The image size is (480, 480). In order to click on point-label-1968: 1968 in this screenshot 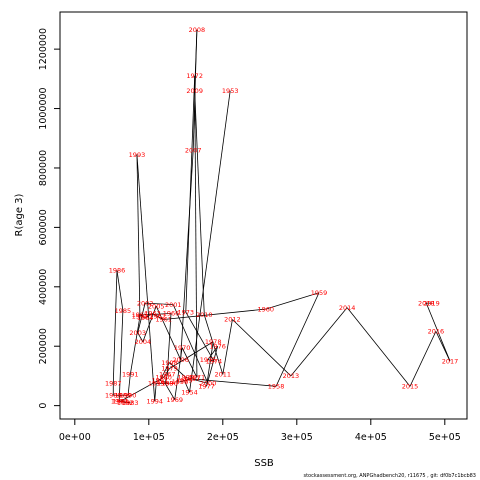, I will do `click(165, 384)`.